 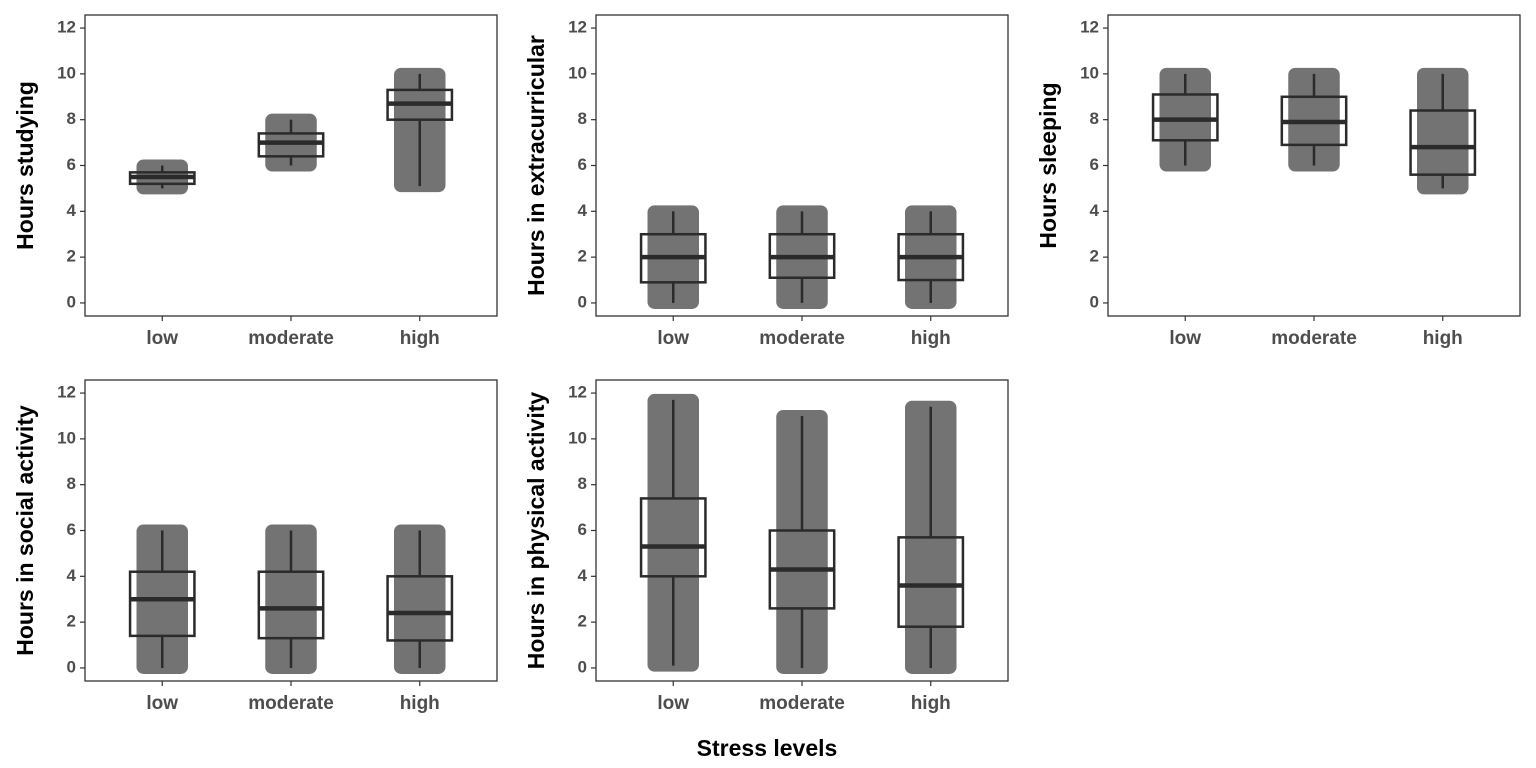 I want to click on y-axis-title: Hours in physical activity, so click(x=536, y=531).